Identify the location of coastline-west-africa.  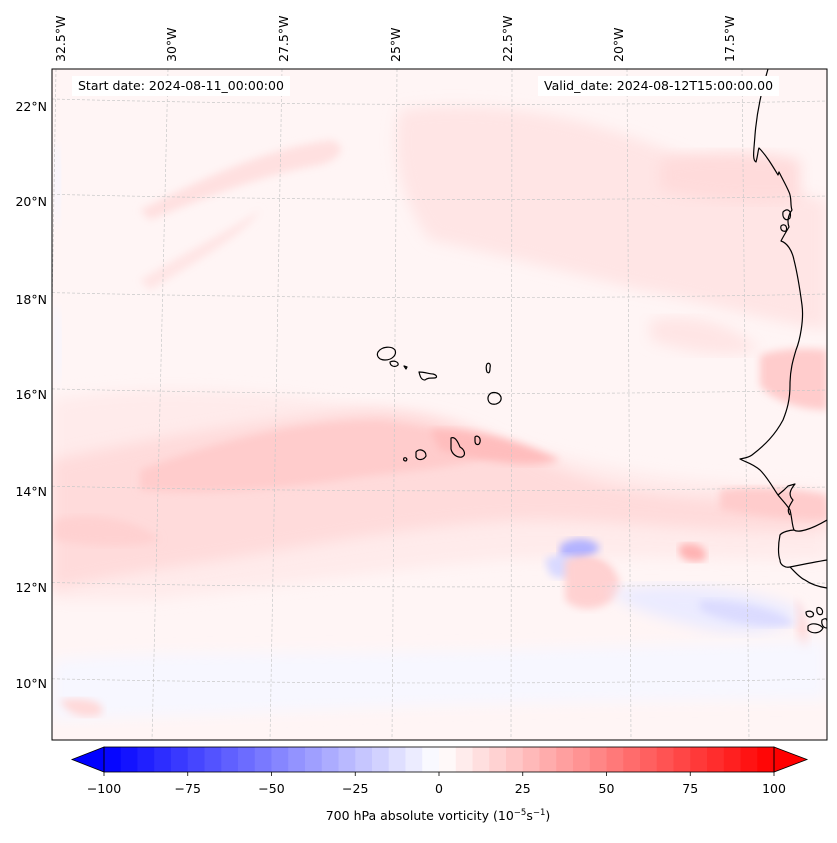
(783, 300).